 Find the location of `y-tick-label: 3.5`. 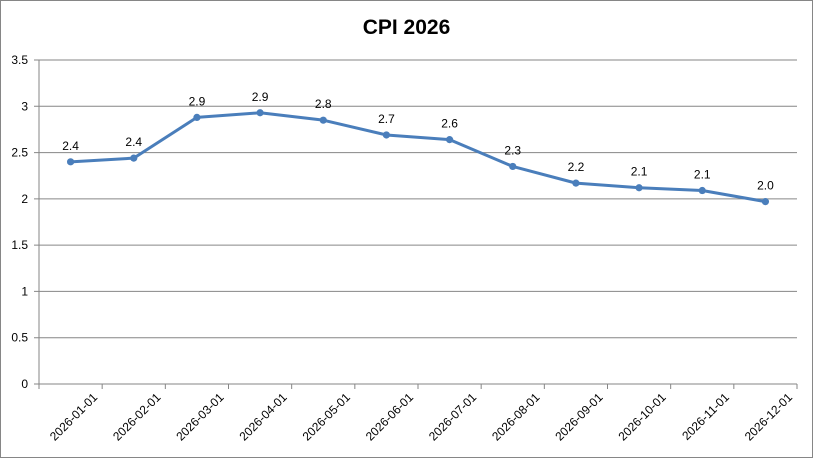

y-tick-label: 3.5 is located at coordinates (19, 60).